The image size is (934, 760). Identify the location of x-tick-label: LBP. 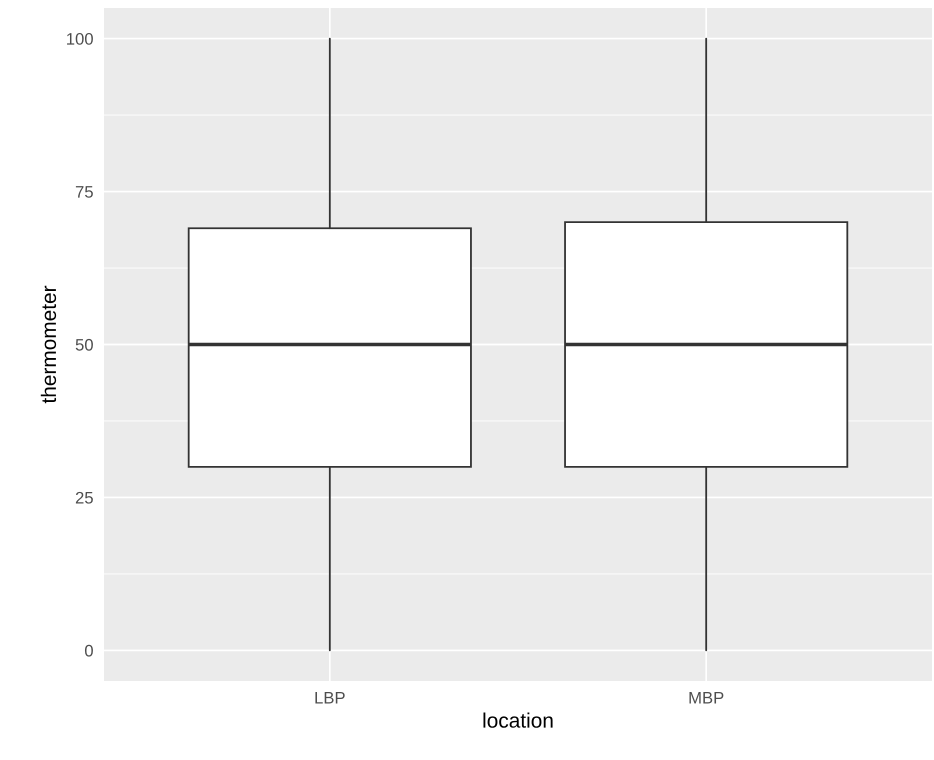
(330, 698).